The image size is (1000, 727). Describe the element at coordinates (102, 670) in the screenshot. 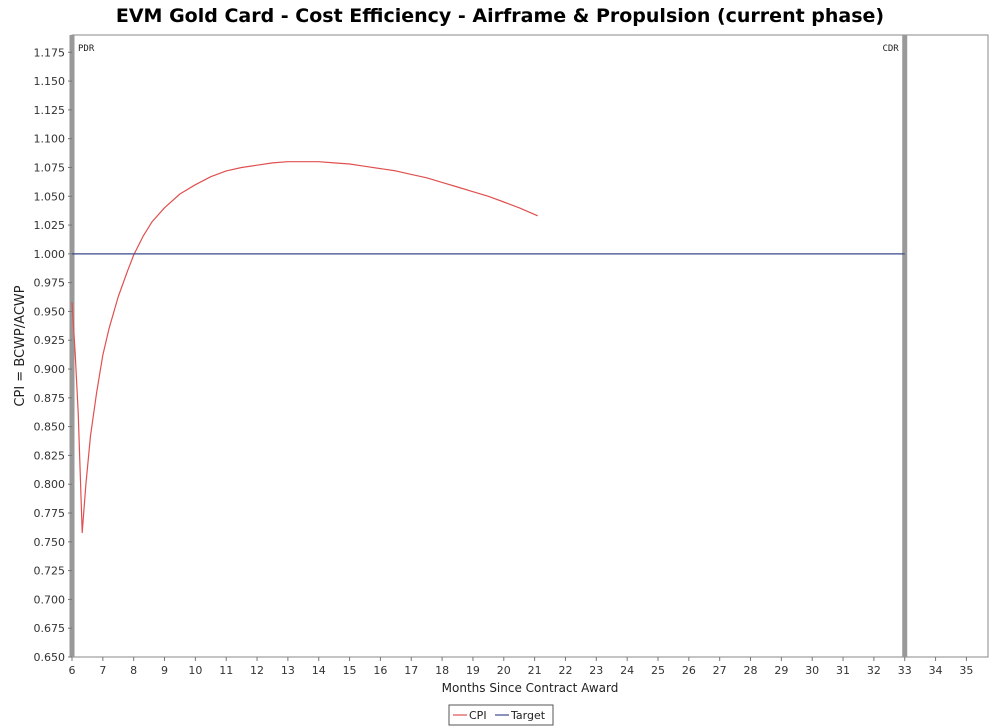

I see `x-tick-label: 7` at that location.